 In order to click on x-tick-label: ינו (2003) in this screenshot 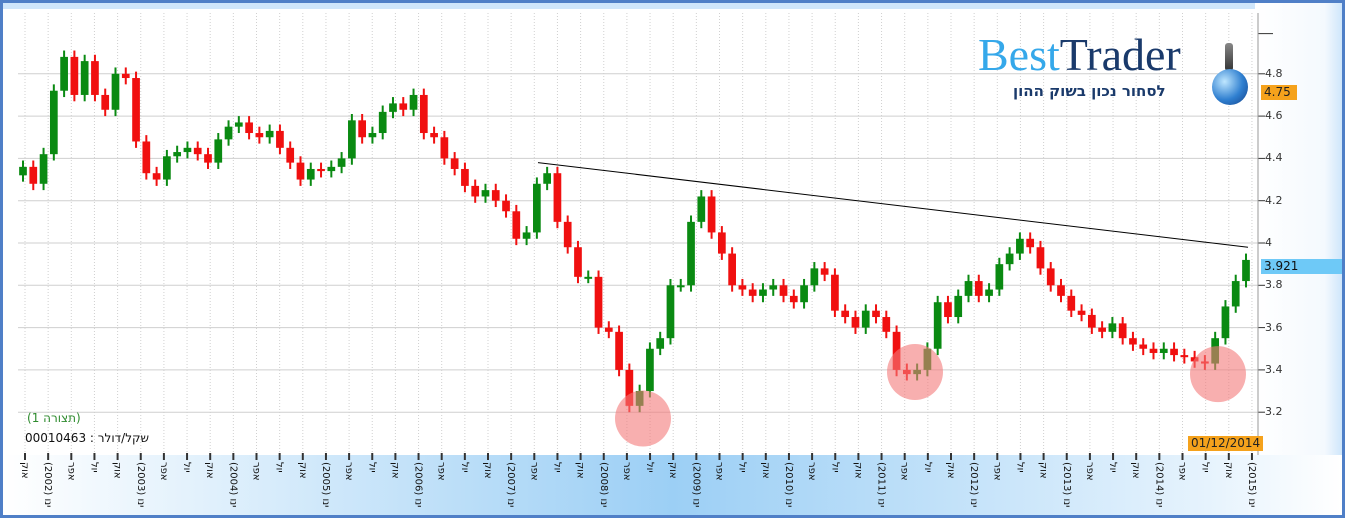, I will do `click(140, 485)`.